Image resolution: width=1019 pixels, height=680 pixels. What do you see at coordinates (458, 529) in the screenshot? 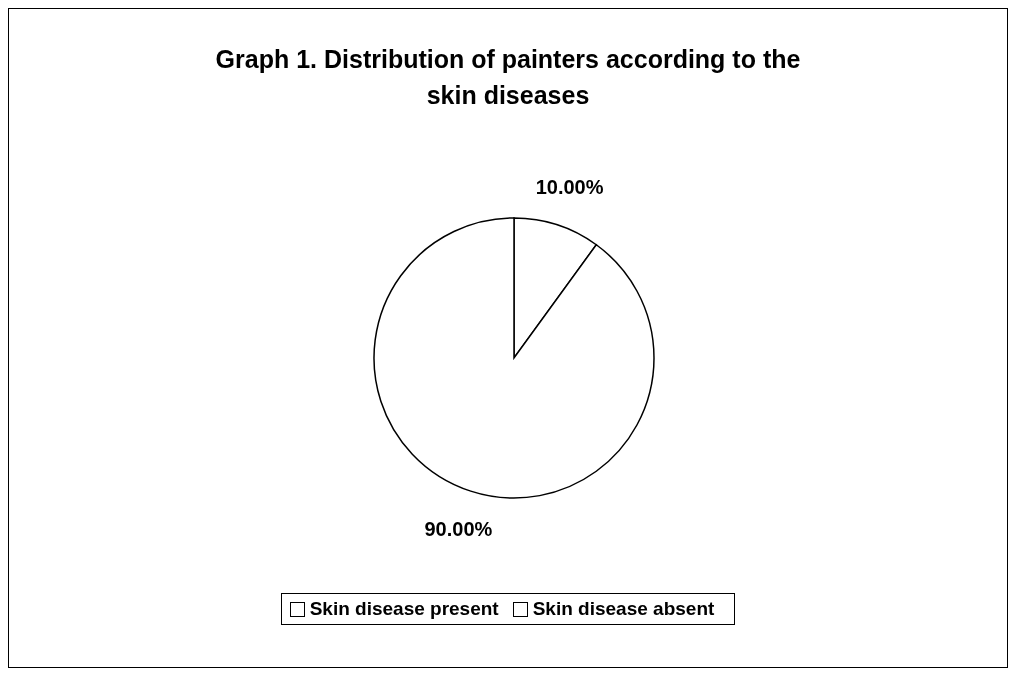
I see `data-label: 90.00%` at bounding box center [458, 529].